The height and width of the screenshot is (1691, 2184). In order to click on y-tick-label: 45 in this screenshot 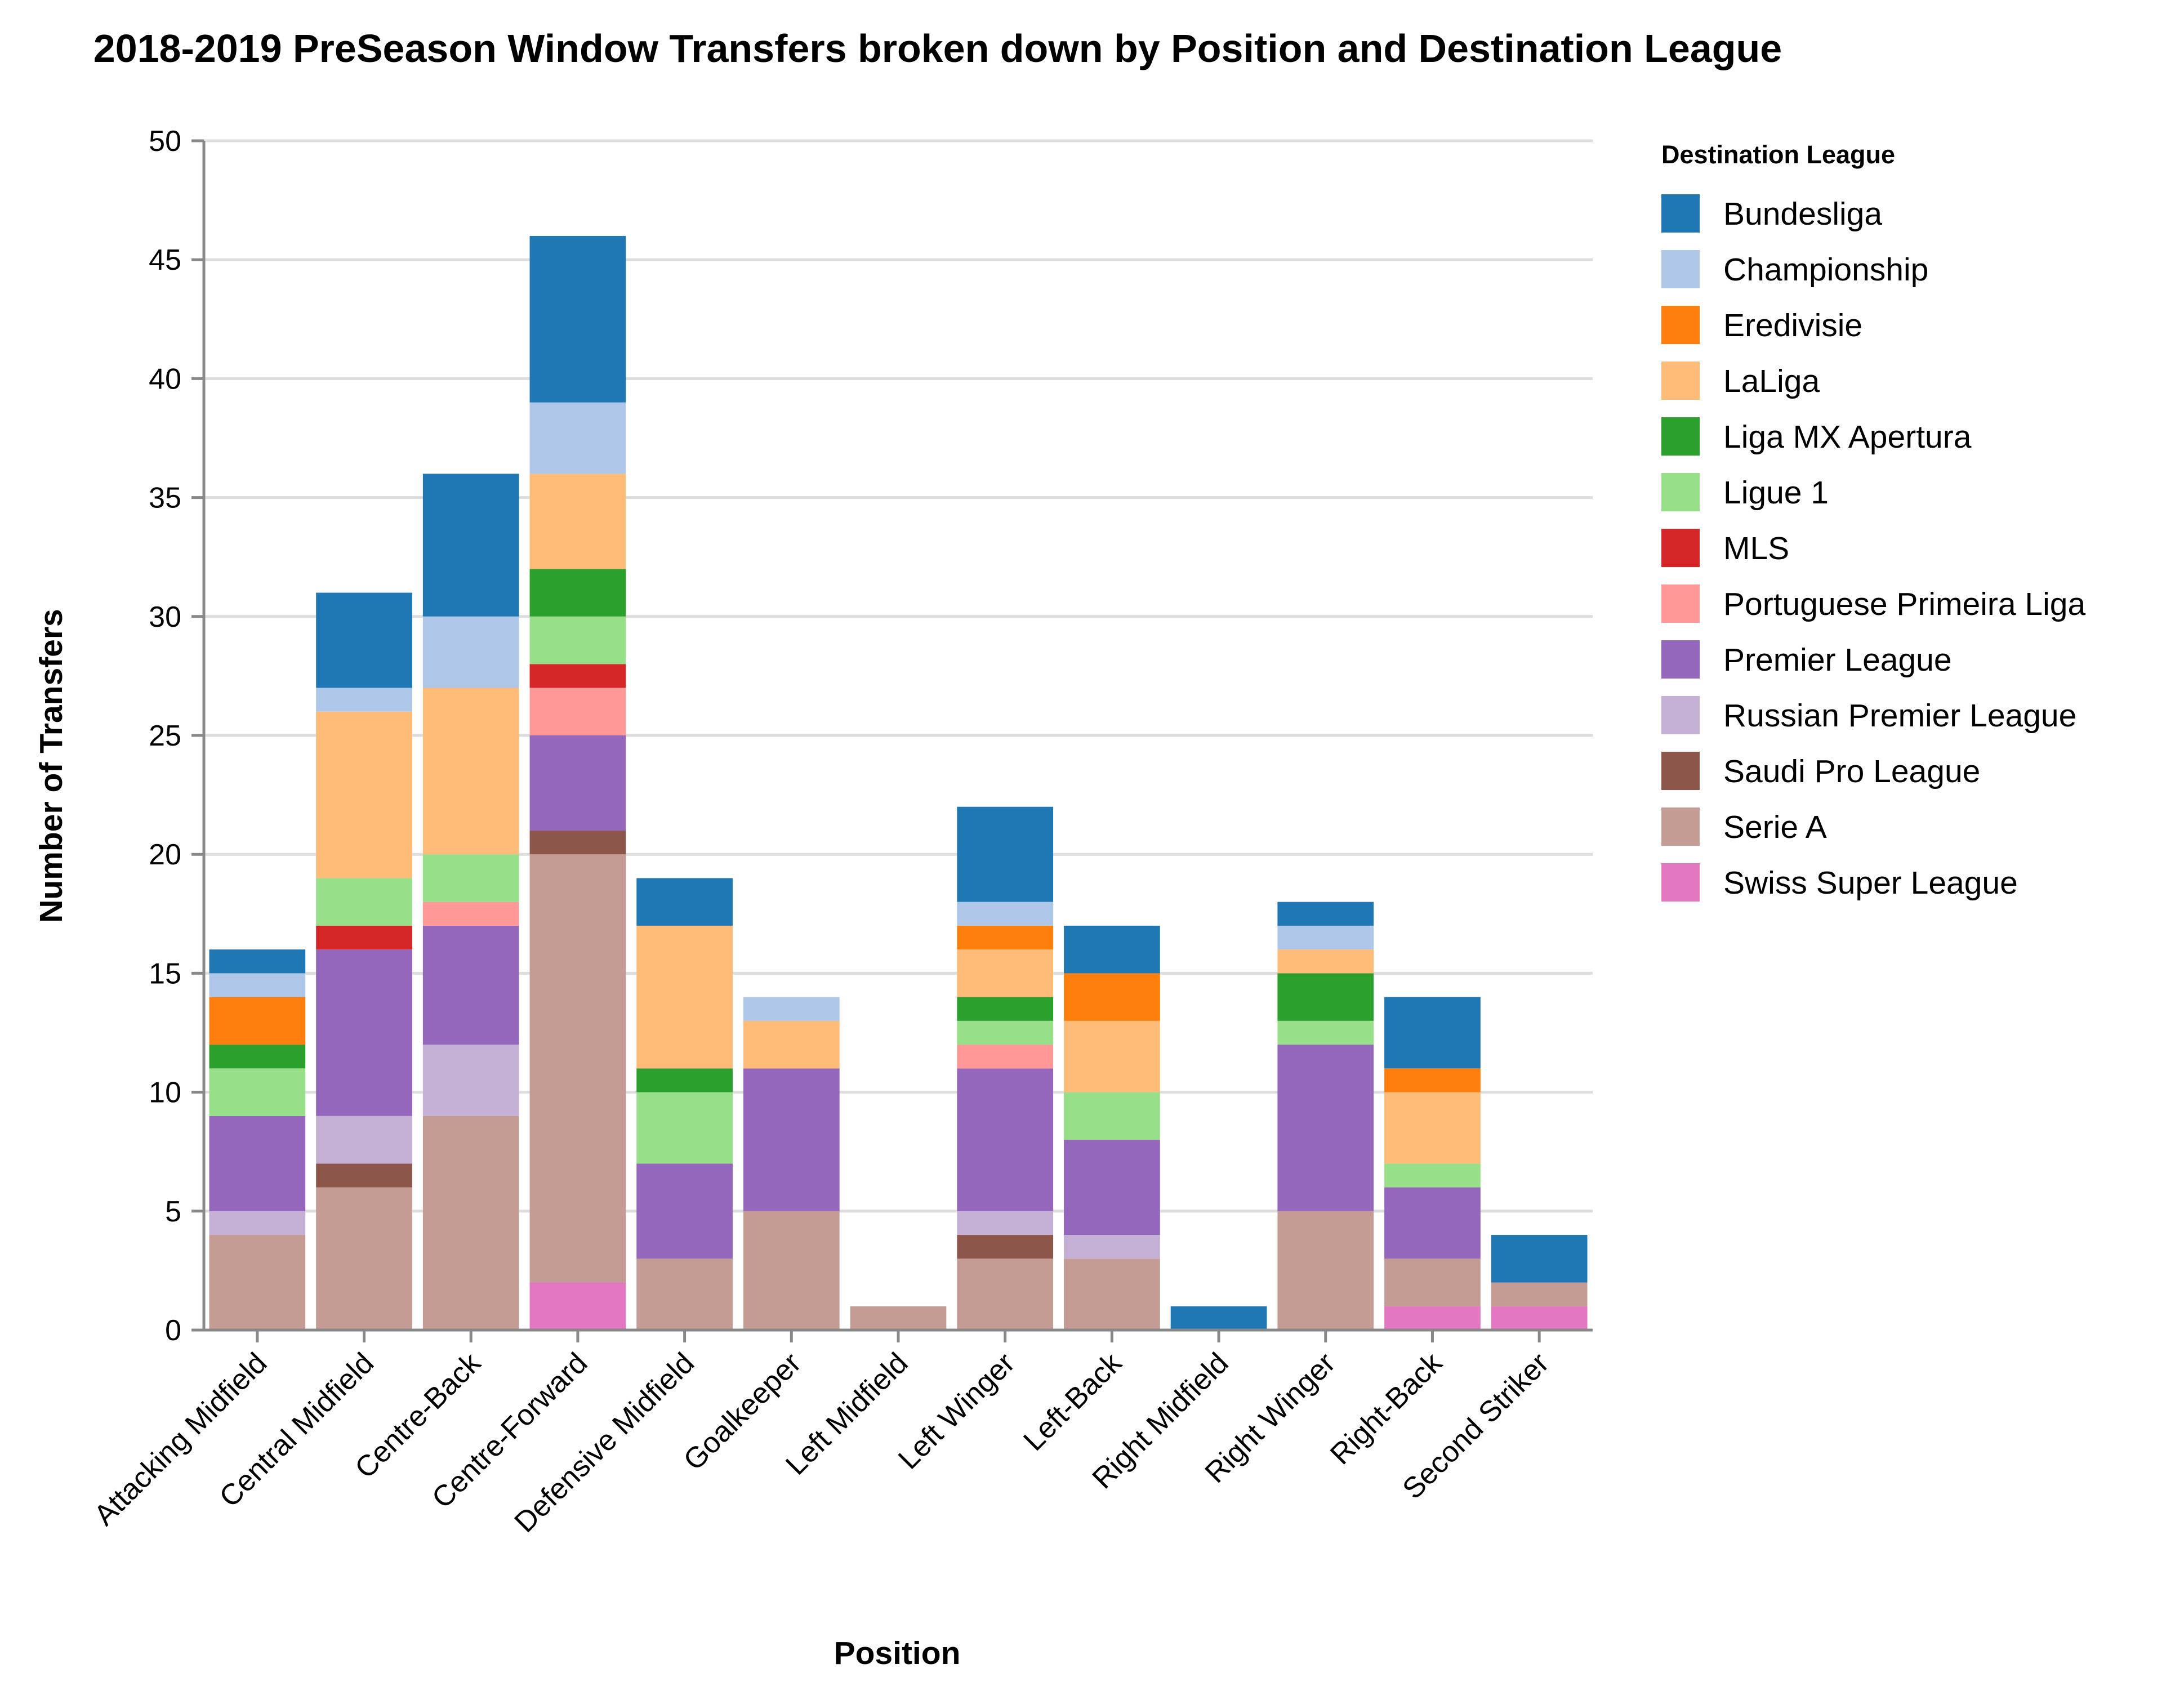, I will do `click(165, 260)`.